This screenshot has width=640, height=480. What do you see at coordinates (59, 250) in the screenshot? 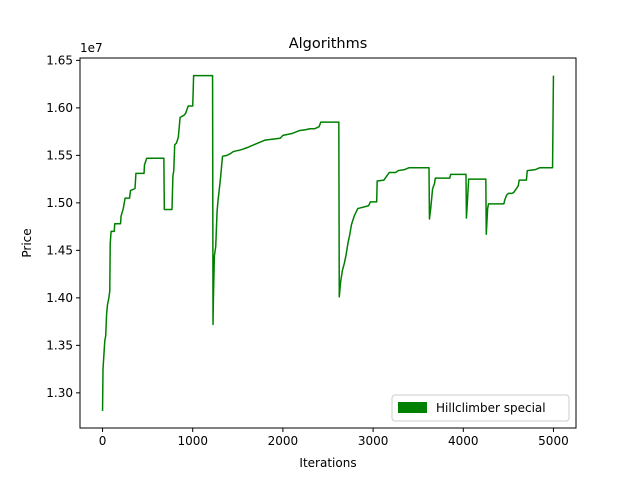
I see `y-tick-label: 1.45` at bounding box center [59, 250].